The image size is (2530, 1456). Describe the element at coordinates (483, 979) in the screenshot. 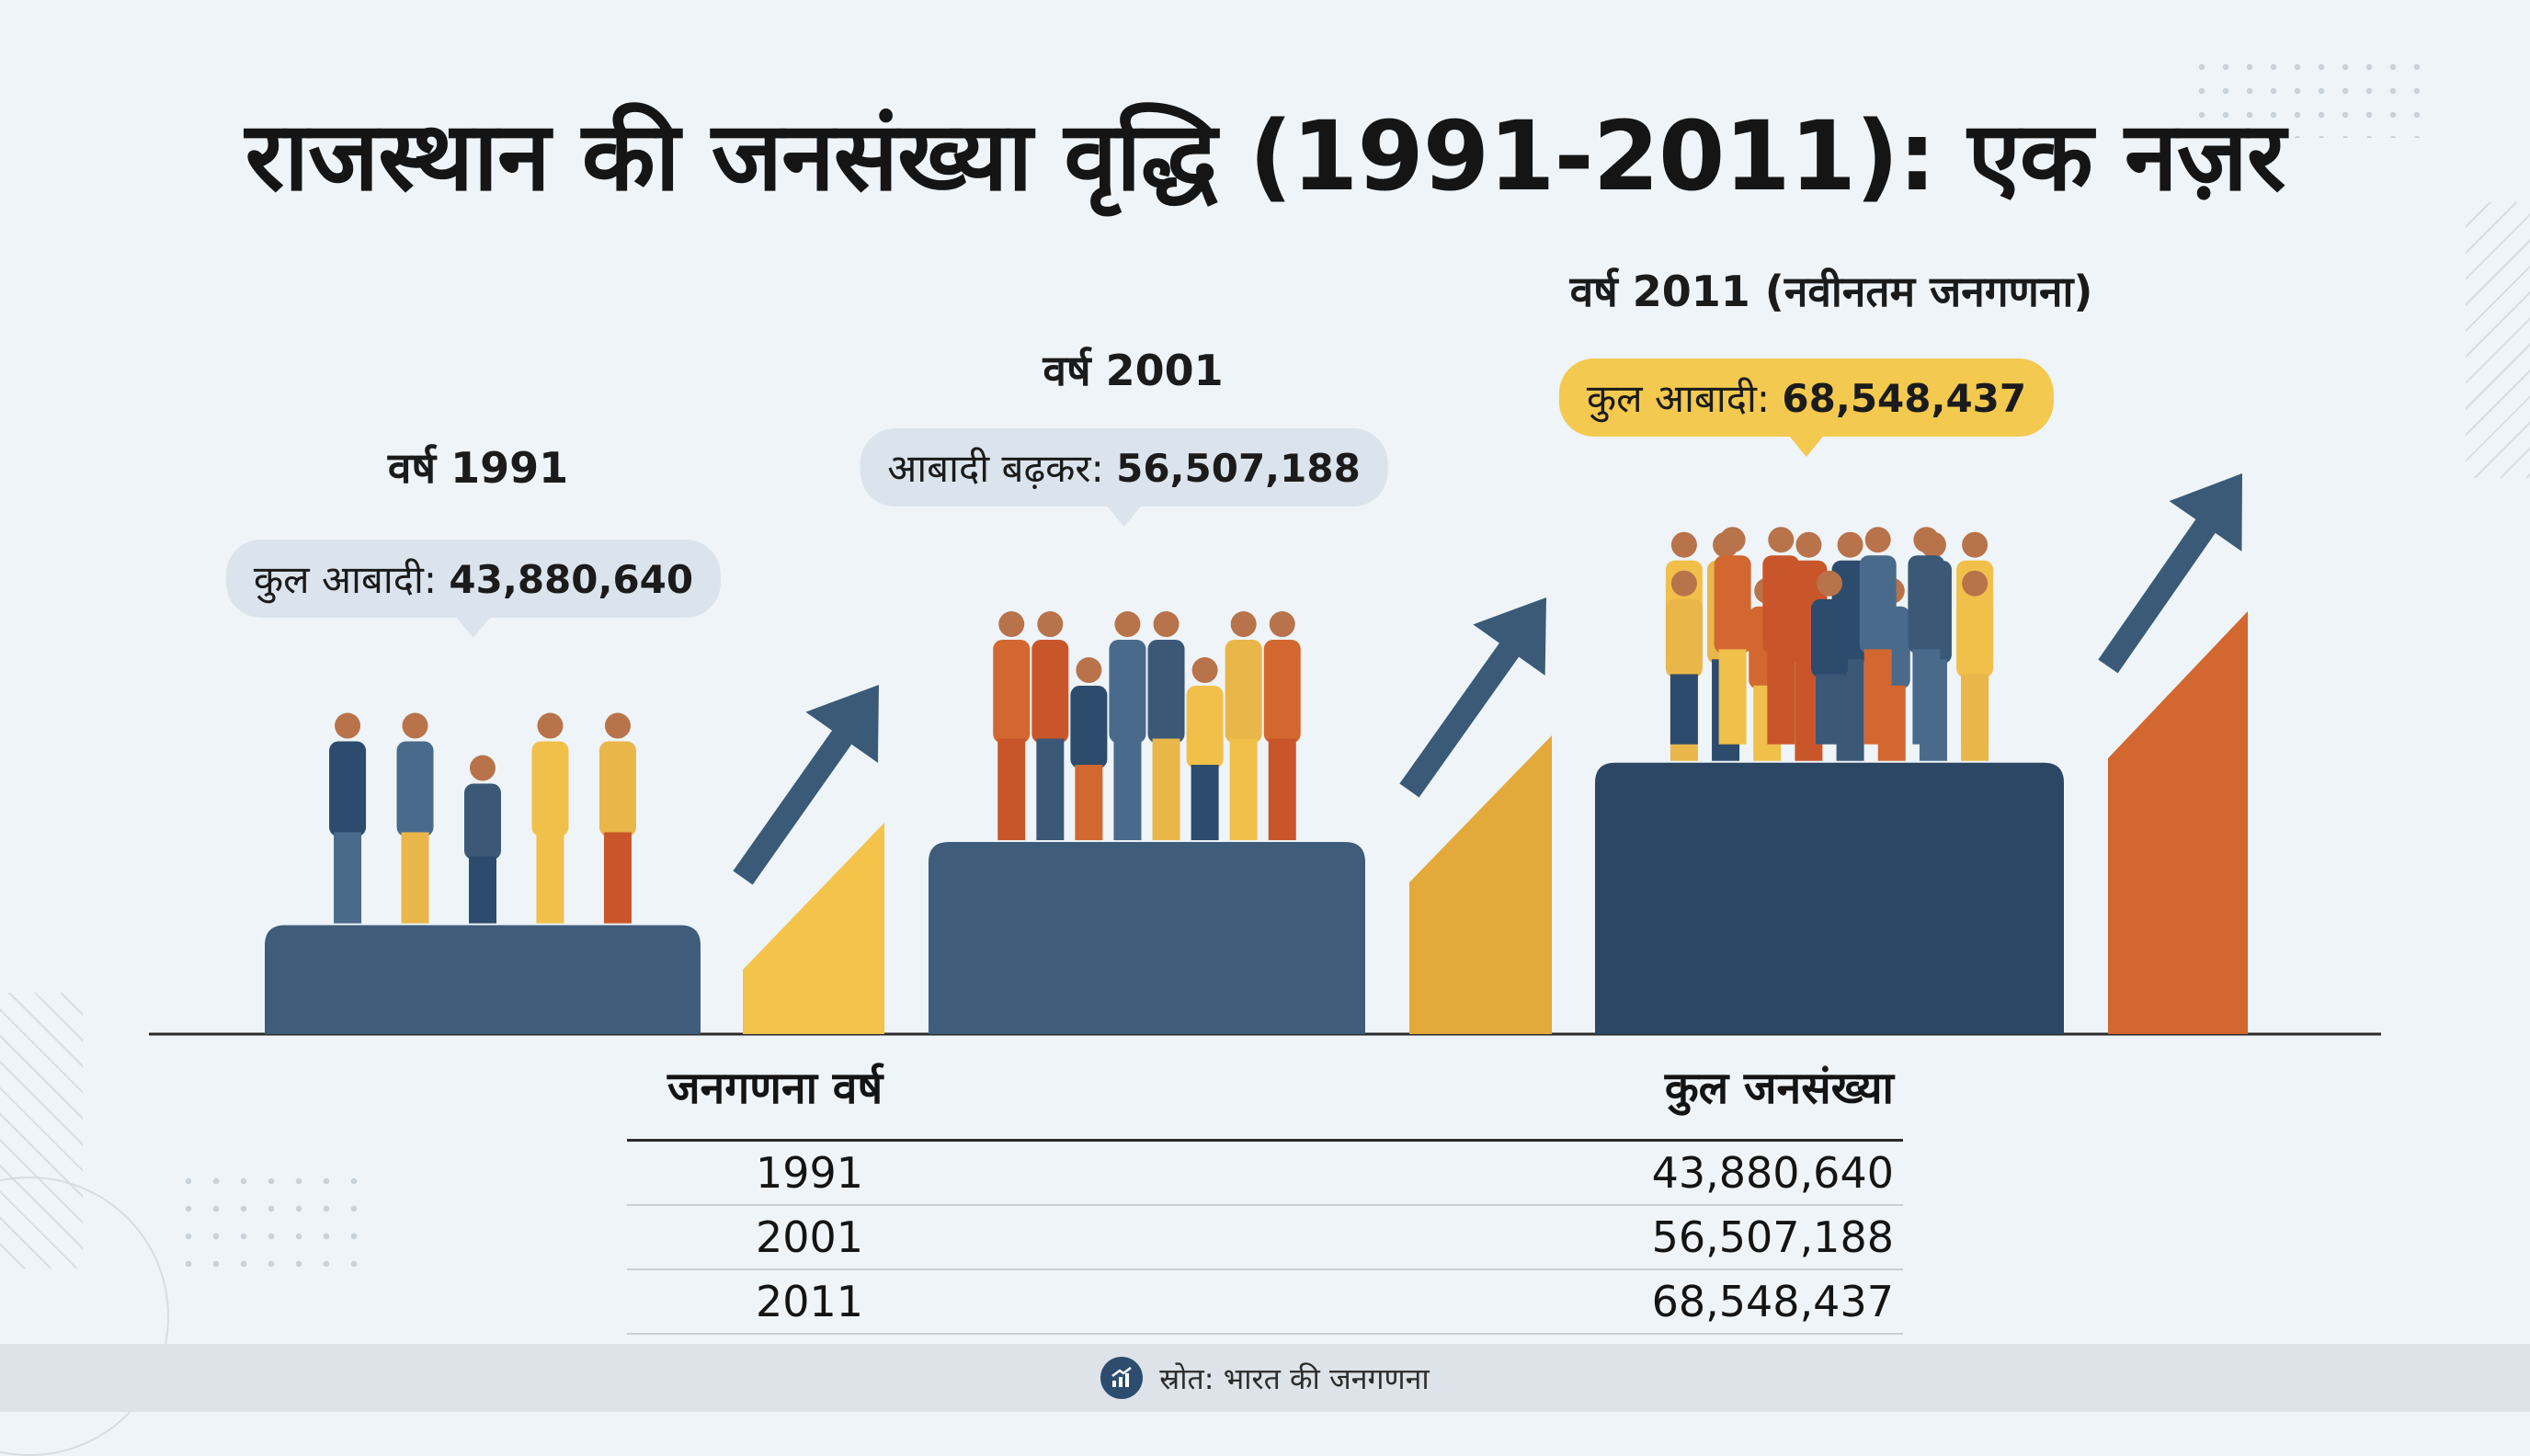

I see `bar-1991` at that location.